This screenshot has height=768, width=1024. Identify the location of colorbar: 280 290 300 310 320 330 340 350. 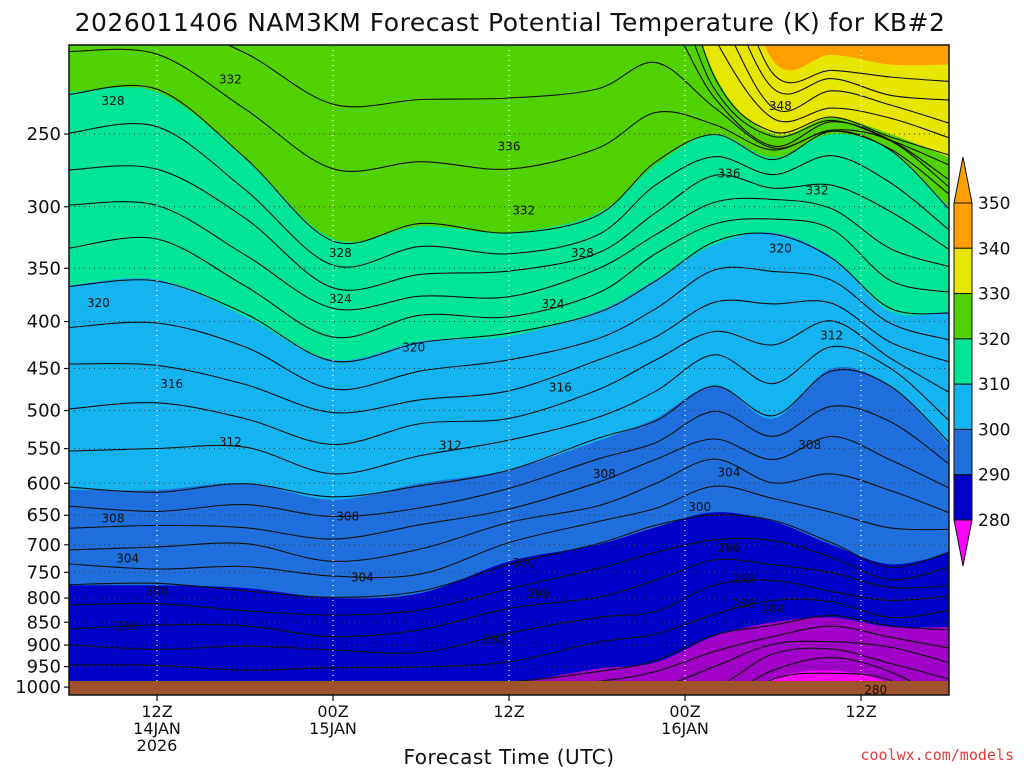
(981, 361).